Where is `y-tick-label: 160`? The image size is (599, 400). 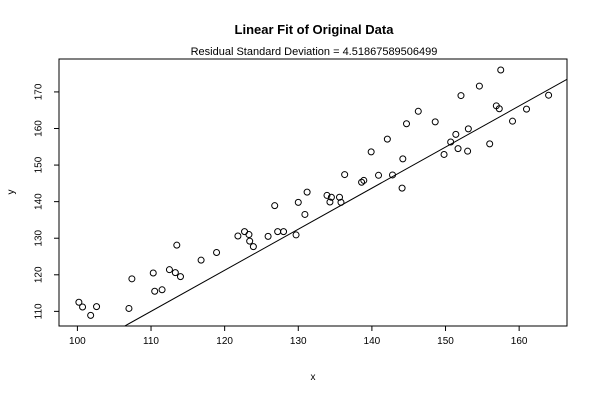
y-tick-label: 160 is located at coordinates (39, 128).